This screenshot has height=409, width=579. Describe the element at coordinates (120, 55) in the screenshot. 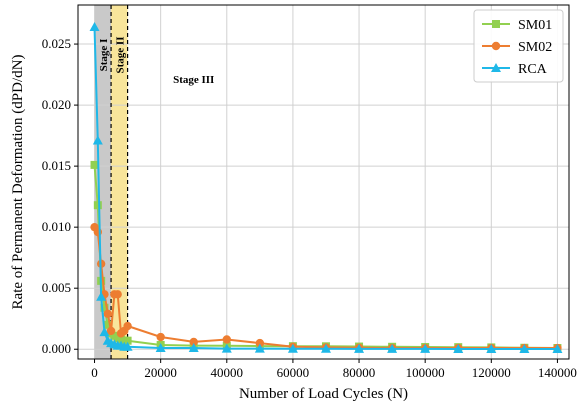

I see `stage-ii-label: Stage II` at that location.